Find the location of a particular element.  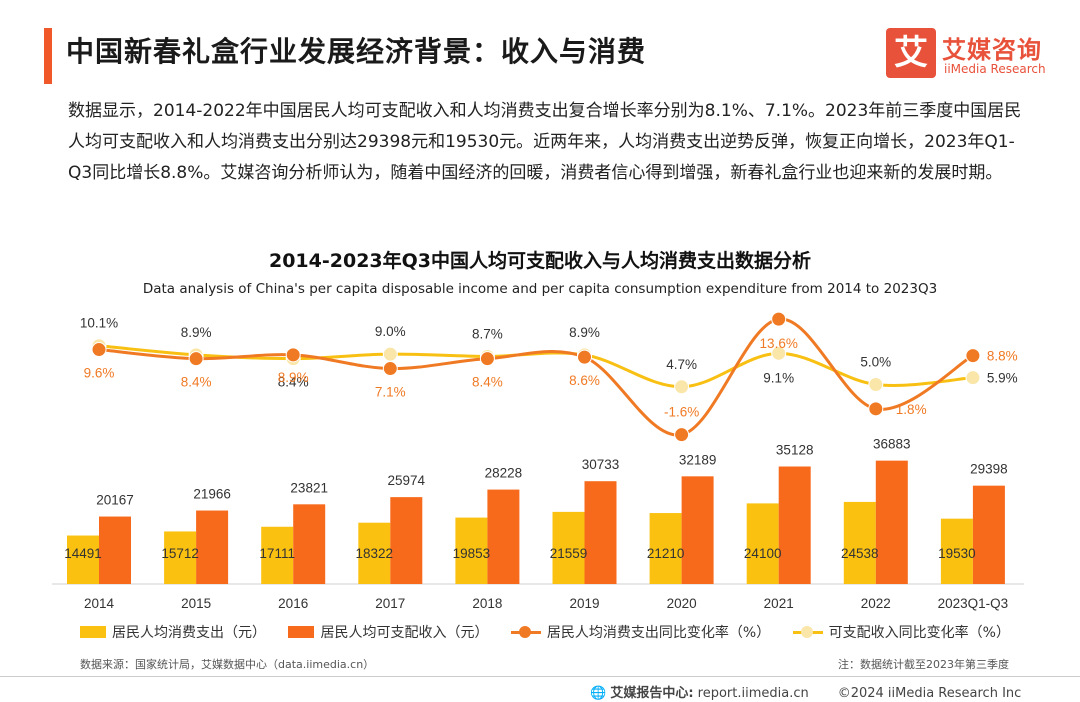

rate-label-income: 9.0% is located at coordinates (390, 331).